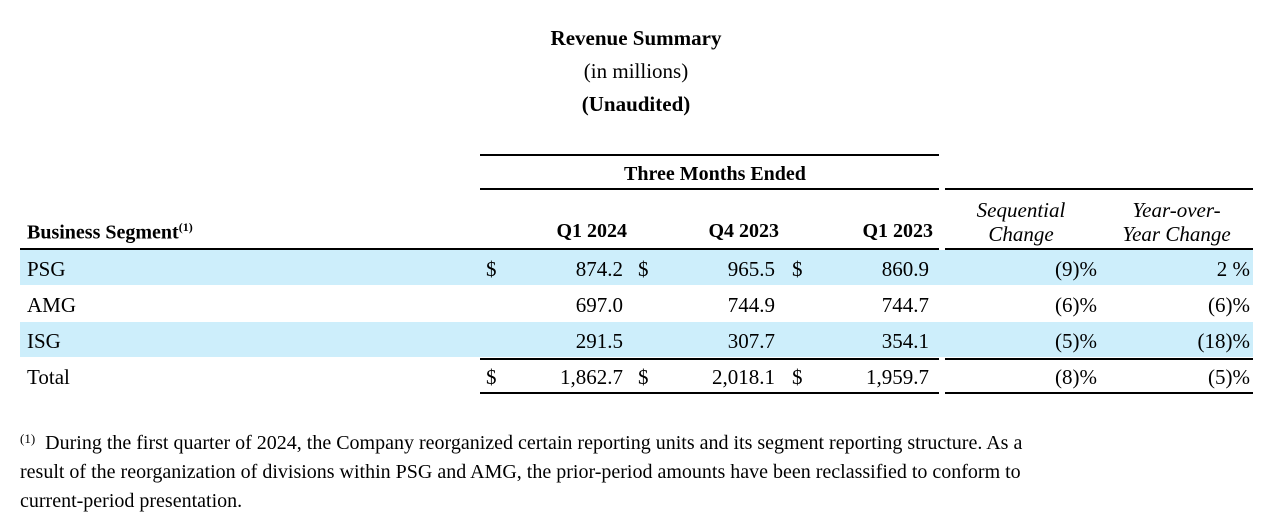 Image resolution: width=1282 pixels, height=531 pixels. What do you see at coordinates (905, 305) in the screenshot?
I see `value-amg-q1-2023: 744.7` at bounding box center [905, 305].